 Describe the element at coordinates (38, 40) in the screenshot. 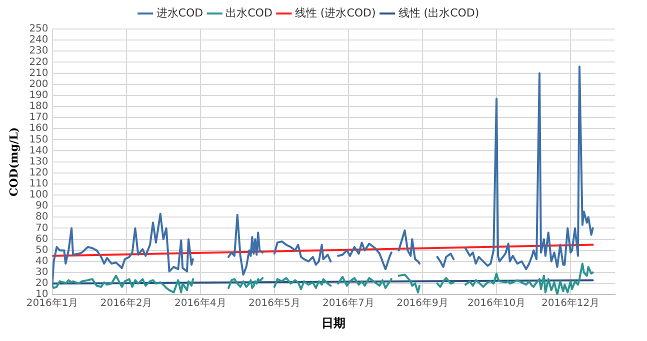

I see `y-tick-label: 240` at that location.